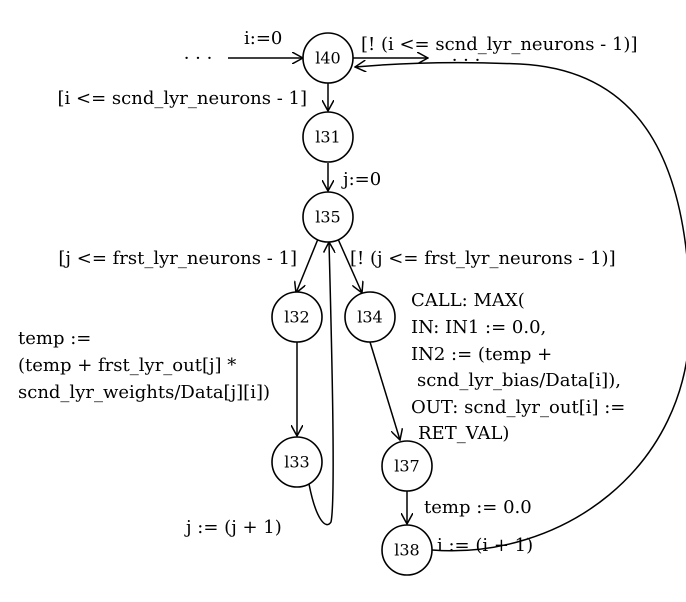 This screenshot has width=686, height=602. I want to click on node-l32-label: l32, so click(296, 317).